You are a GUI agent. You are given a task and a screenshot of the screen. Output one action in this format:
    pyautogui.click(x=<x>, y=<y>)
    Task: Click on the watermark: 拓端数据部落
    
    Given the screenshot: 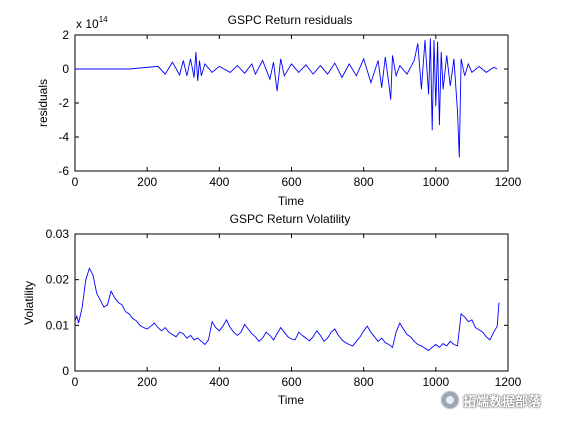 What is the action you would take?
    pyautogui.click(x=502, y=400)
    